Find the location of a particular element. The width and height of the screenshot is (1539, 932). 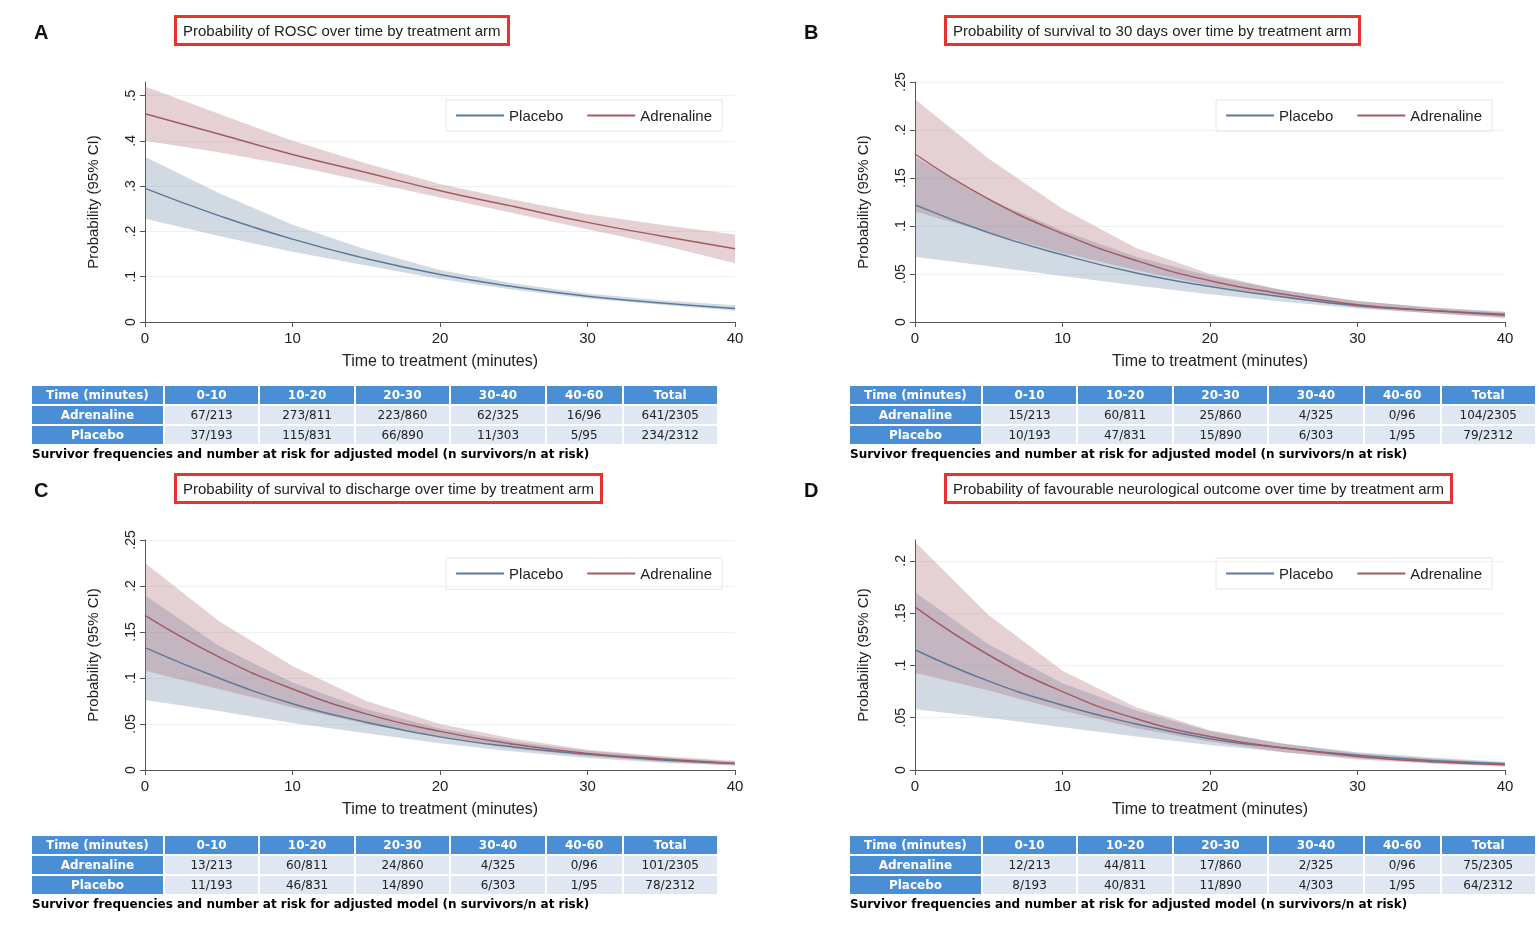

text: 223/860 is located at coordinates (402, 415).